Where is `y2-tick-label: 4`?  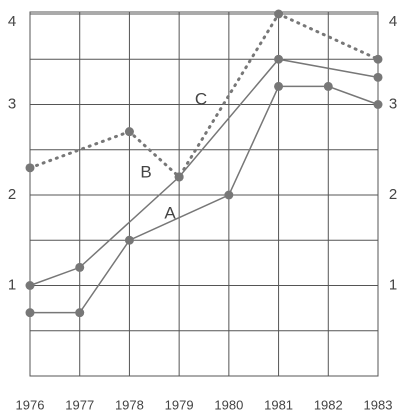 y2-tick-label: 4 is located at coordinates (393, 21).